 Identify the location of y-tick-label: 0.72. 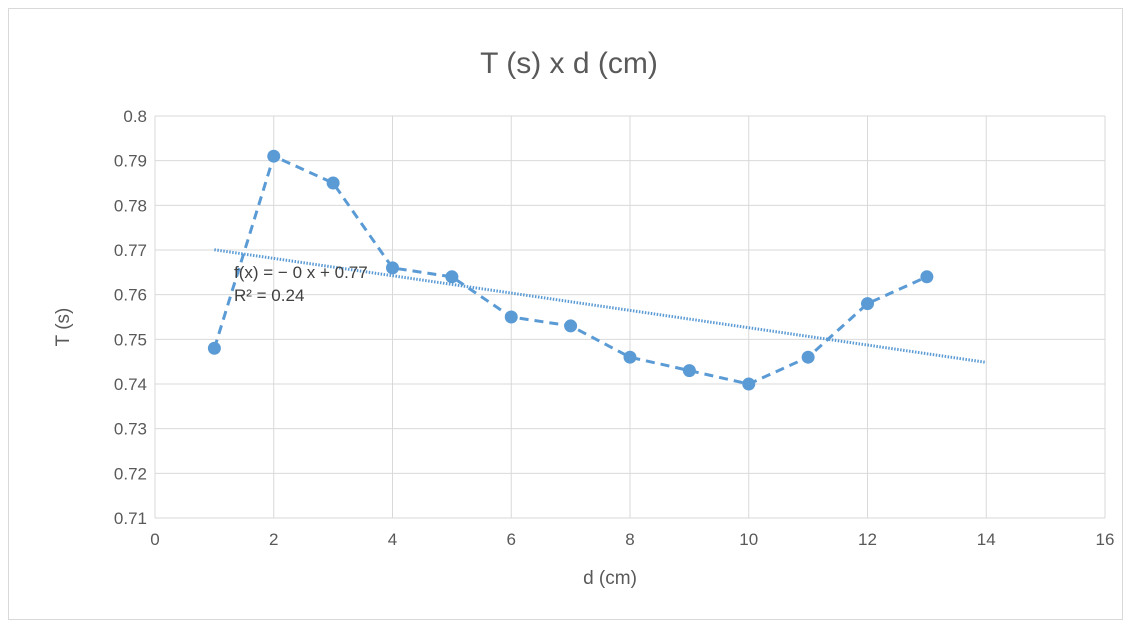
(130, 473).